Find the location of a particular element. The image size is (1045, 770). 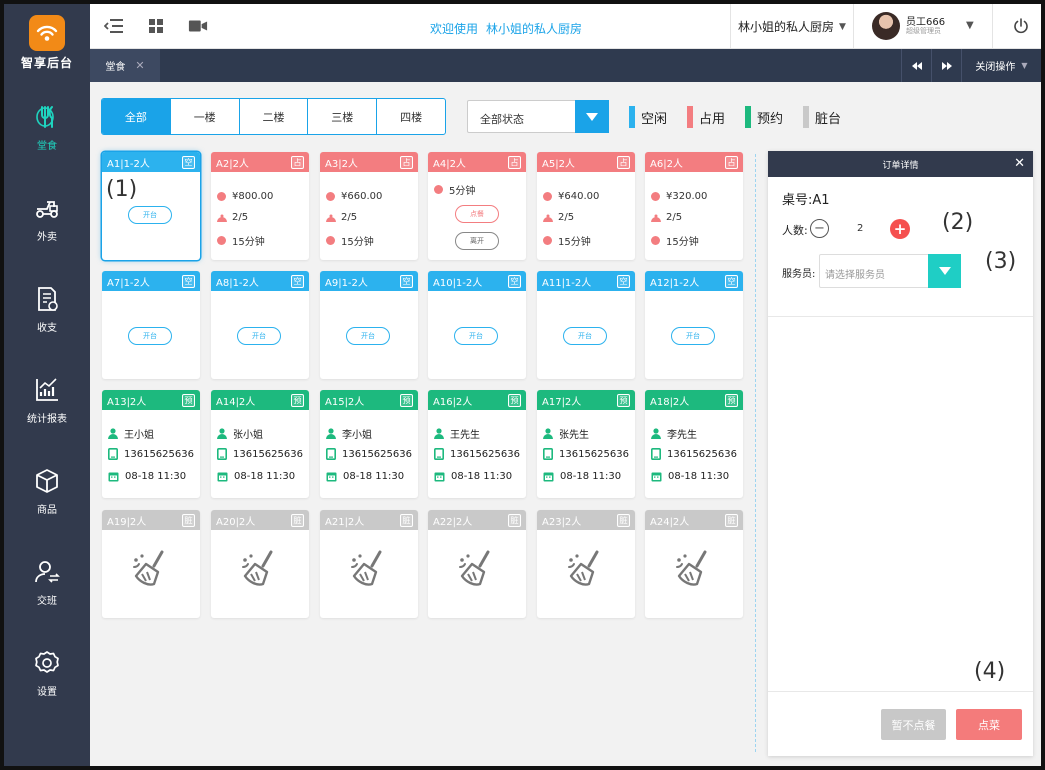

tab-bar: 堂食 ✕ 关闭操作 ▼ is located at coordinates (565, 65).